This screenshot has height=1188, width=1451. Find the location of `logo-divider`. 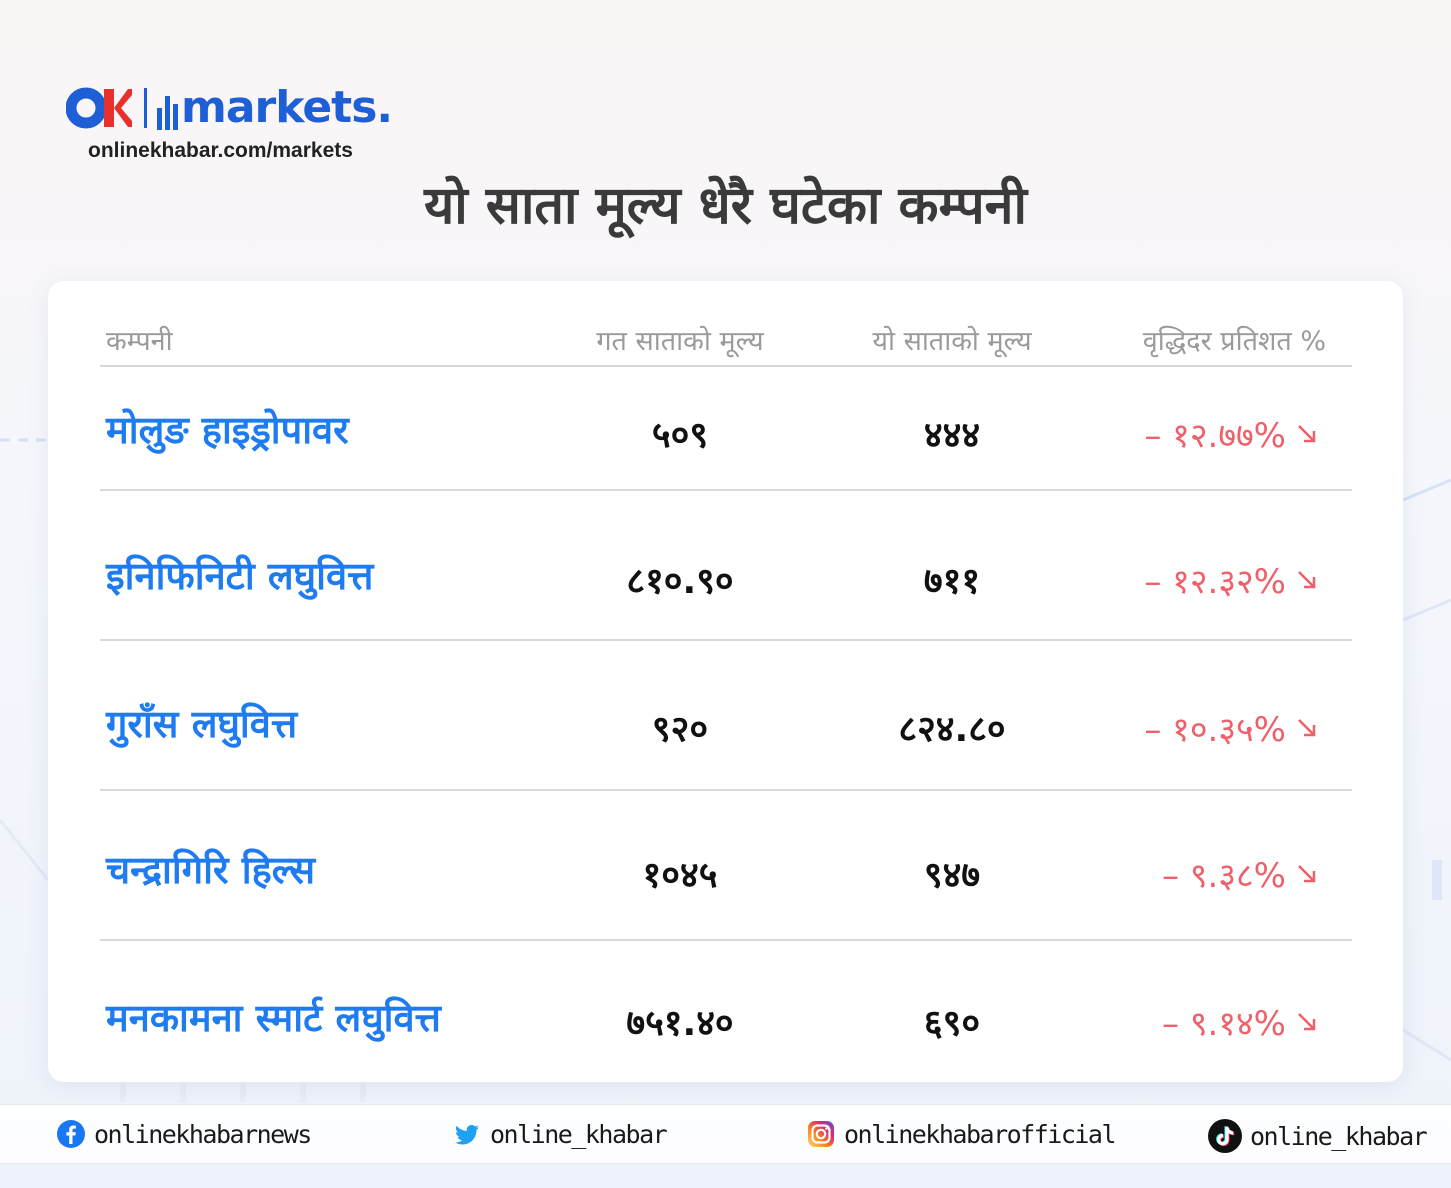

logo-divider is located at coordinates (145, 108).